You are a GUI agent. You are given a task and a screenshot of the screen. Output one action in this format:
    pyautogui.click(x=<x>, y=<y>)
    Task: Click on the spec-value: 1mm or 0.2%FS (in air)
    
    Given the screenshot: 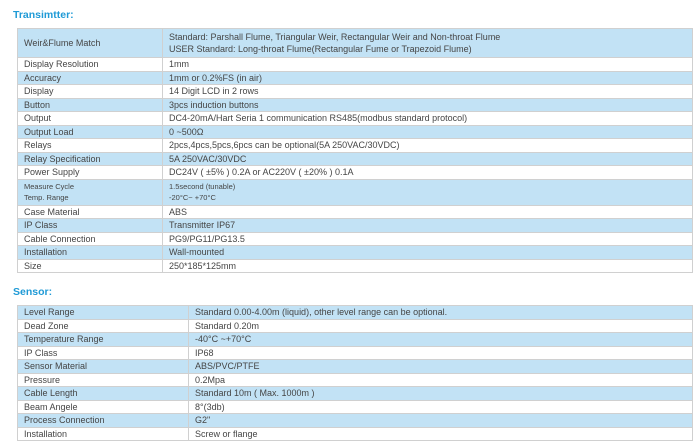 What is the action you would take?
    pyautogui.click(x=427, y=77)
    